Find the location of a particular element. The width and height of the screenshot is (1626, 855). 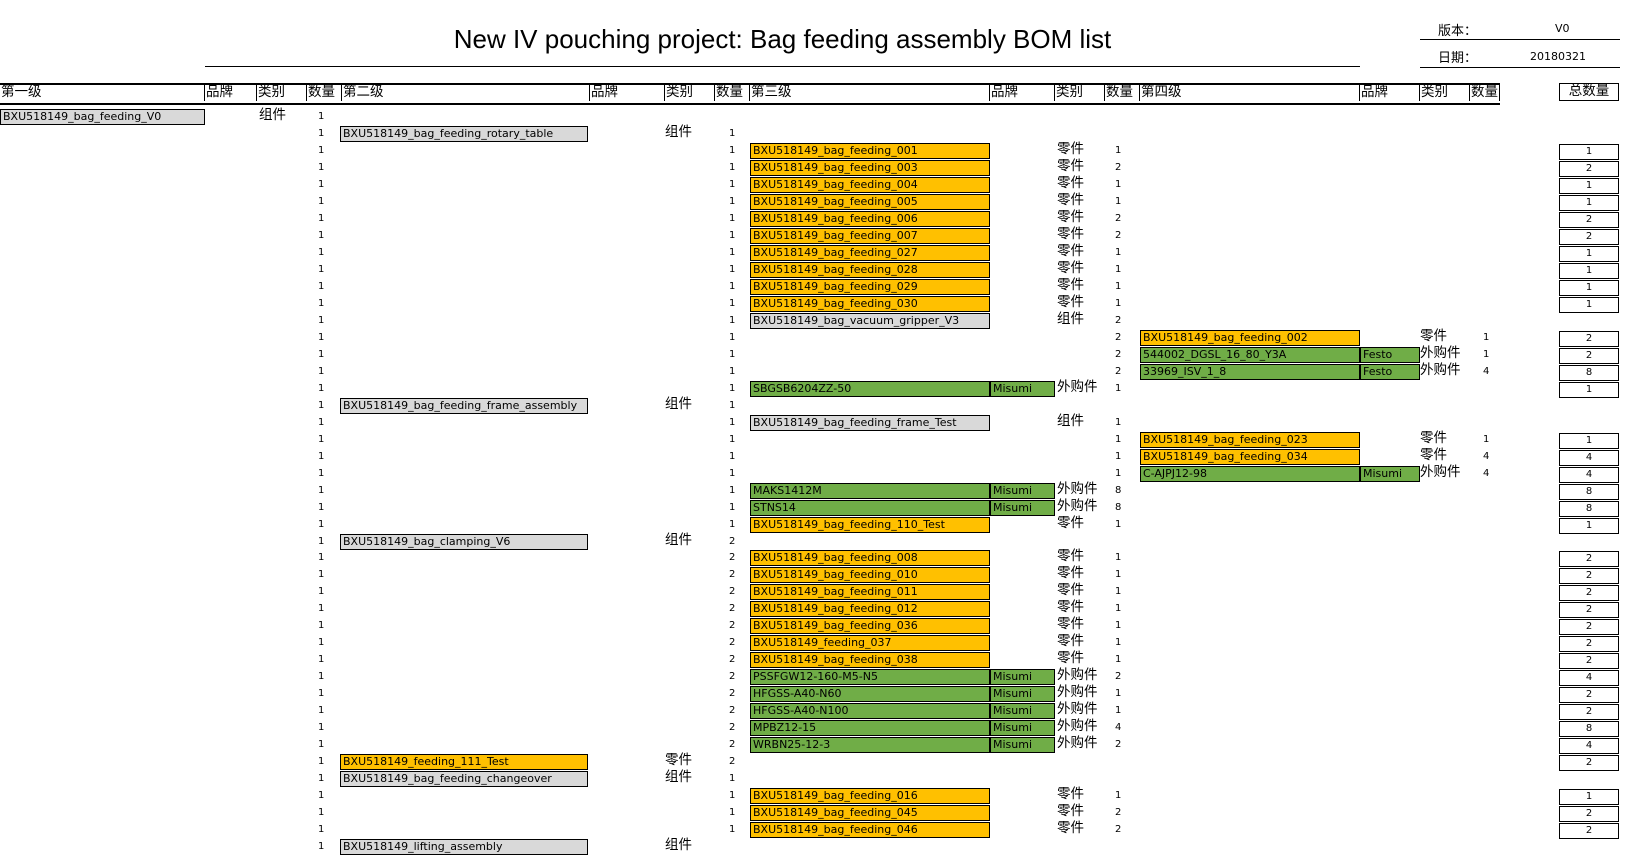

part-cell: BXU518149_feeding_037 is located at coordinates (870, 643).